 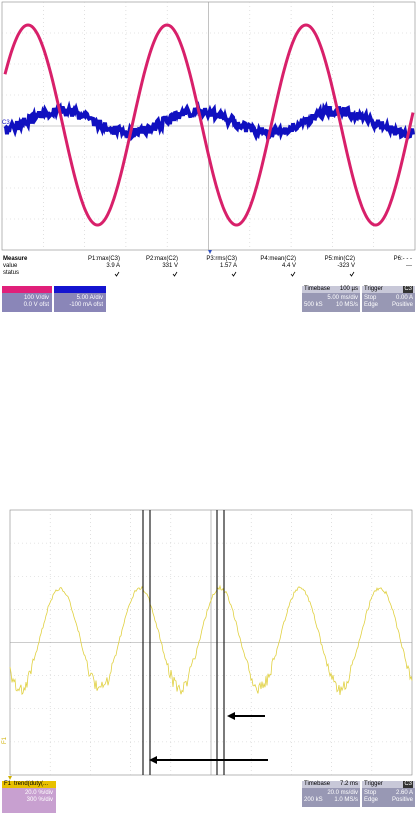 What do you see at coordinates (349, 289) in the screenshot?
I see `timebase-value: 100 µs` at bounding box center [349, 289].